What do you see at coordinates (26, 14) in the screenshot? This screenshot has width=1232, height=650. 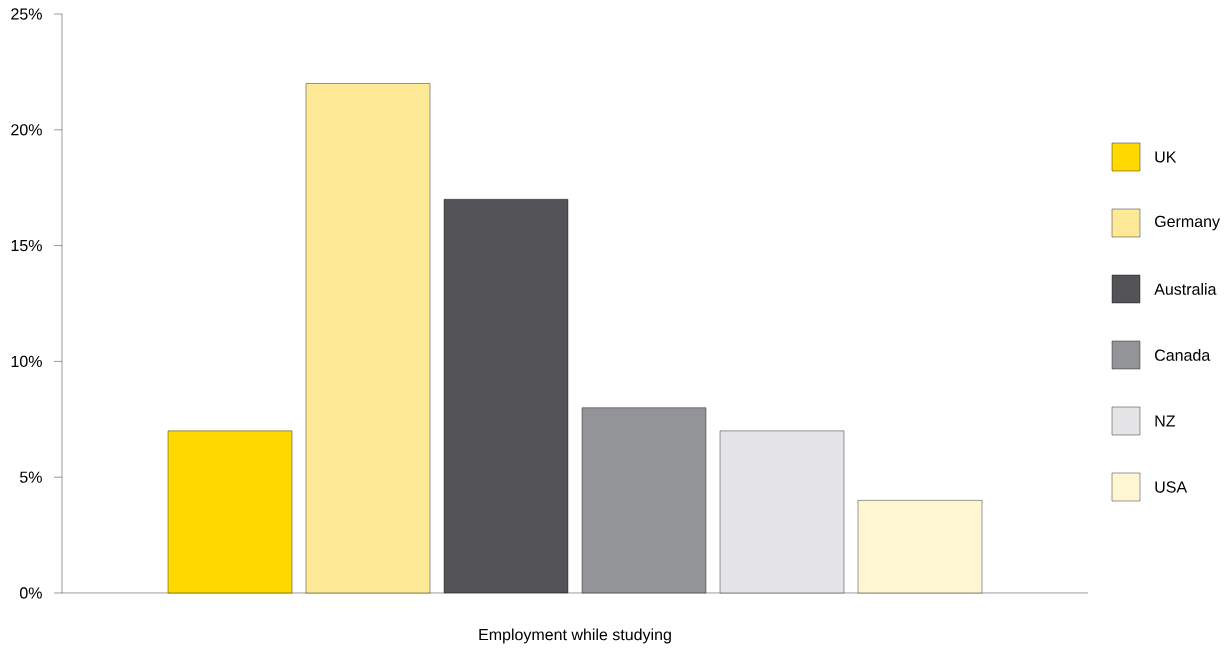 I see `y-tick-label: 25%` at bounding box center [26, 14].